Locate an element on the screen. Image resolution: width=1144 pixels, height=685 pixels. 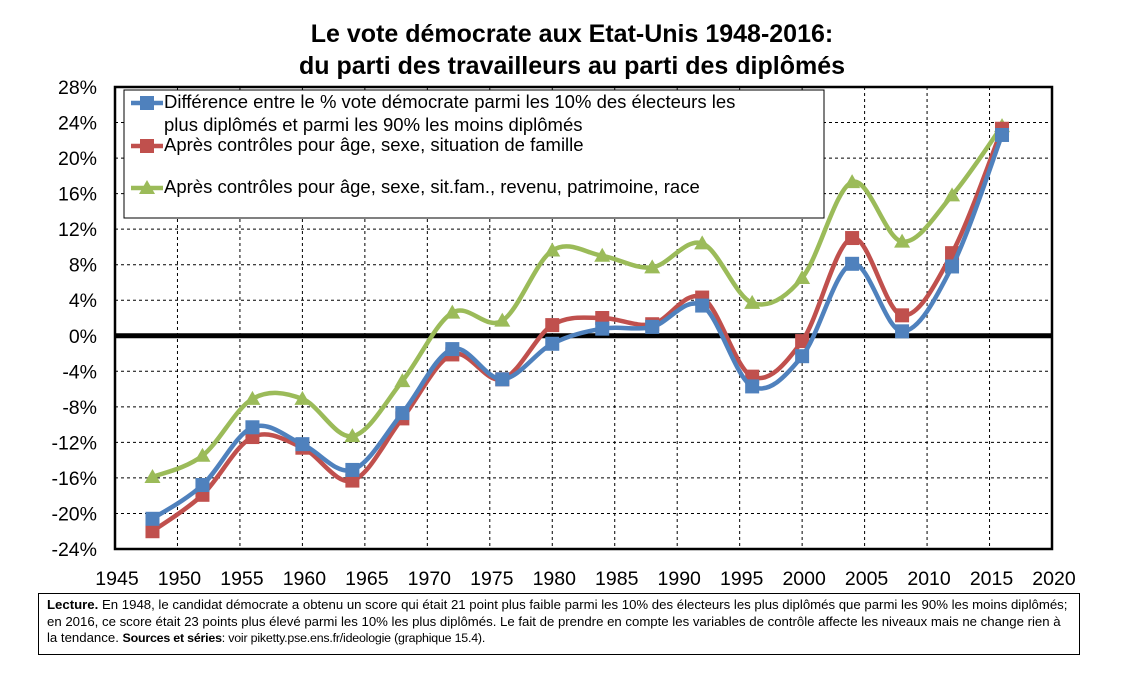
x-tick-label: 2020 is located at coordinates (1054, 579).